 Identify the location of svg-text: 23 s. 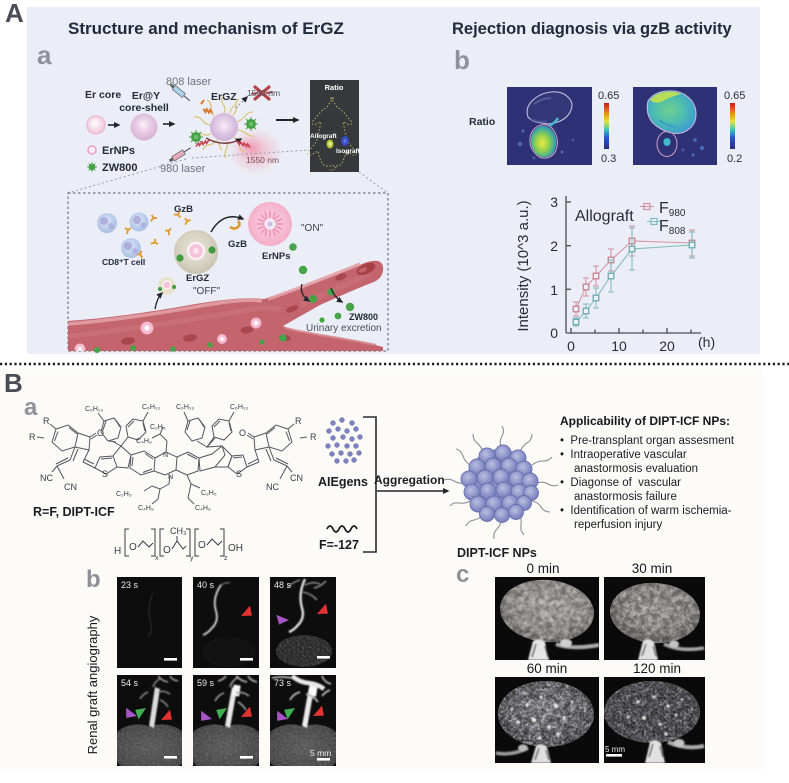
(130, 585).